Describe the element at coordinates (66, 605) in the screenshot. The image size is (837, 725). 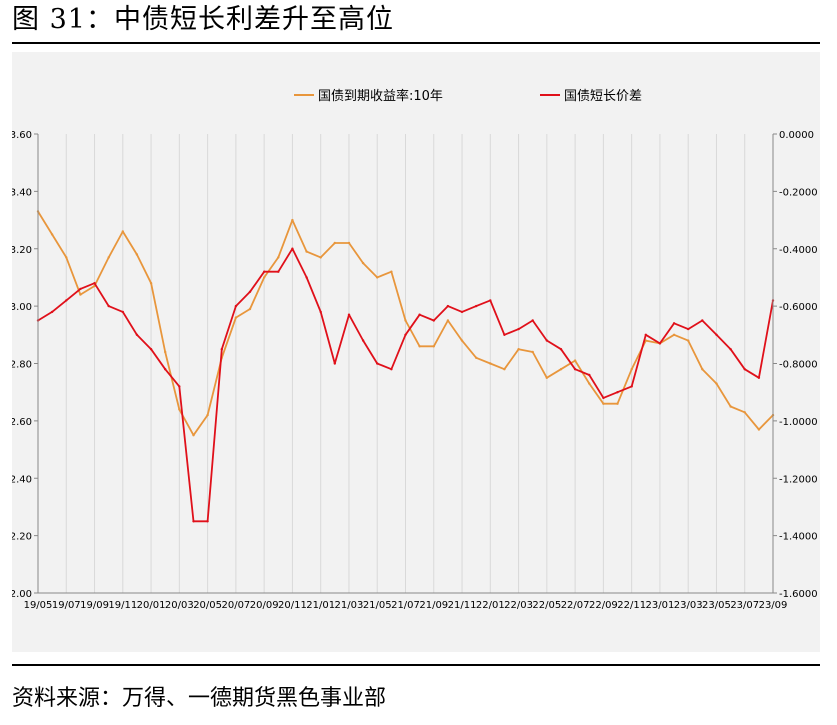
I see `x-tick-label: 19/07` at that location.